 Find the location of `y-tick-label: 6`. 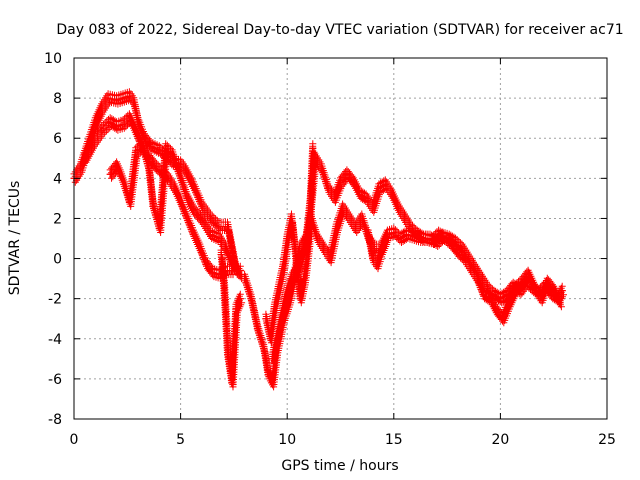

y-tick-label: 6 is located at coordinates (57, 139).